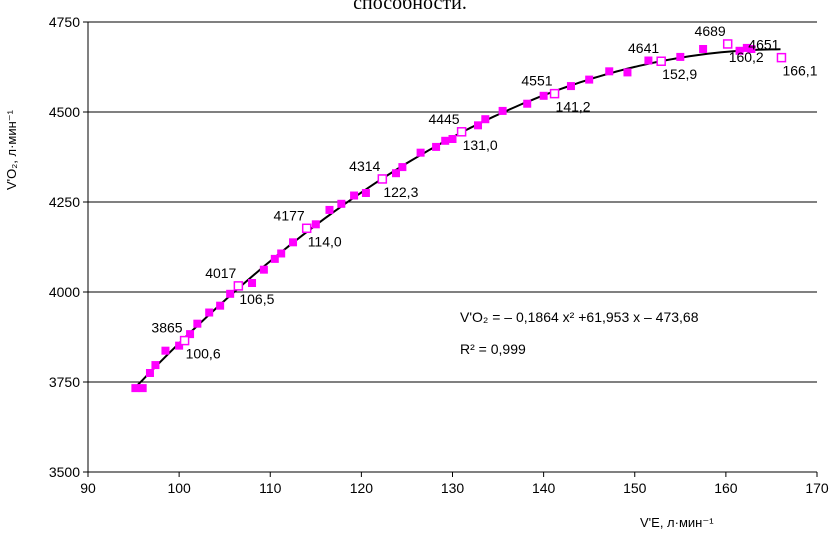 This screenshot has width=829, height=533. Describe the element at coordinates (679, 74) in the screenshot. I see `point-x-label-6: 152,9` at that location.